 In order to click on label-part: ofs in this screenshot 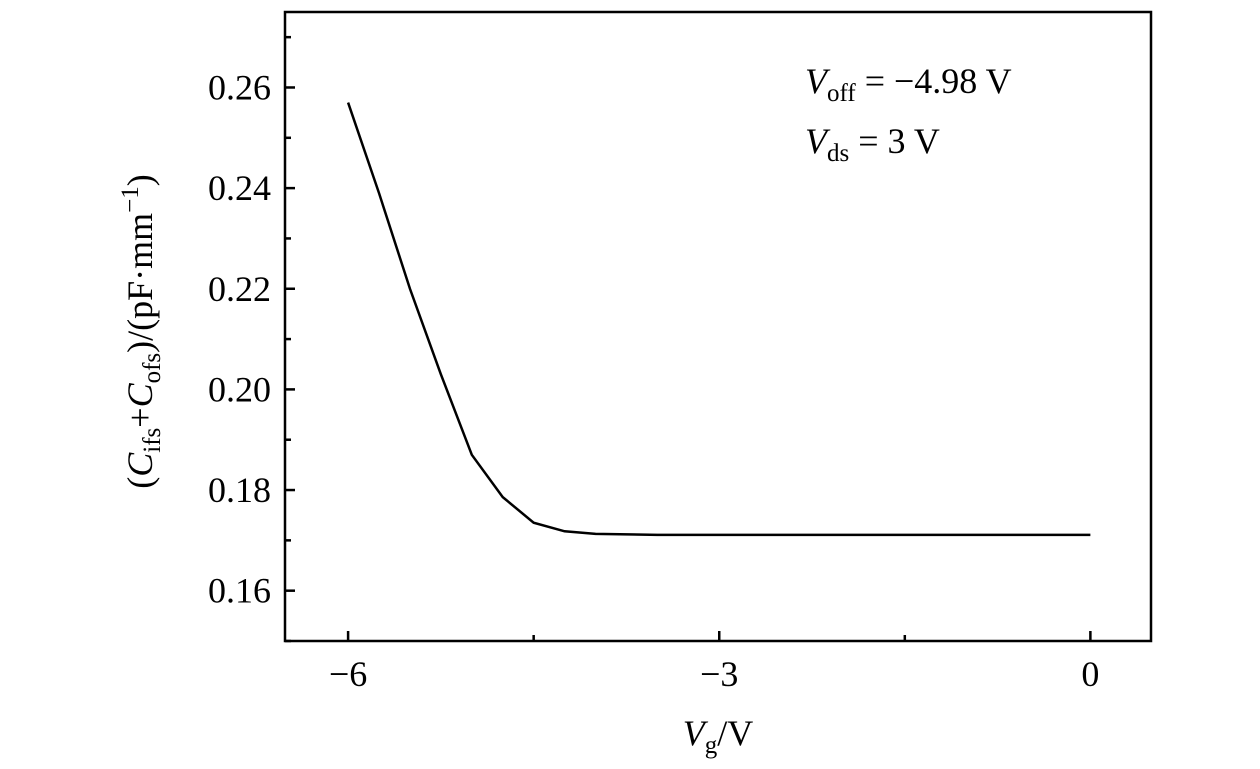, I will do `click(152, 368)`.